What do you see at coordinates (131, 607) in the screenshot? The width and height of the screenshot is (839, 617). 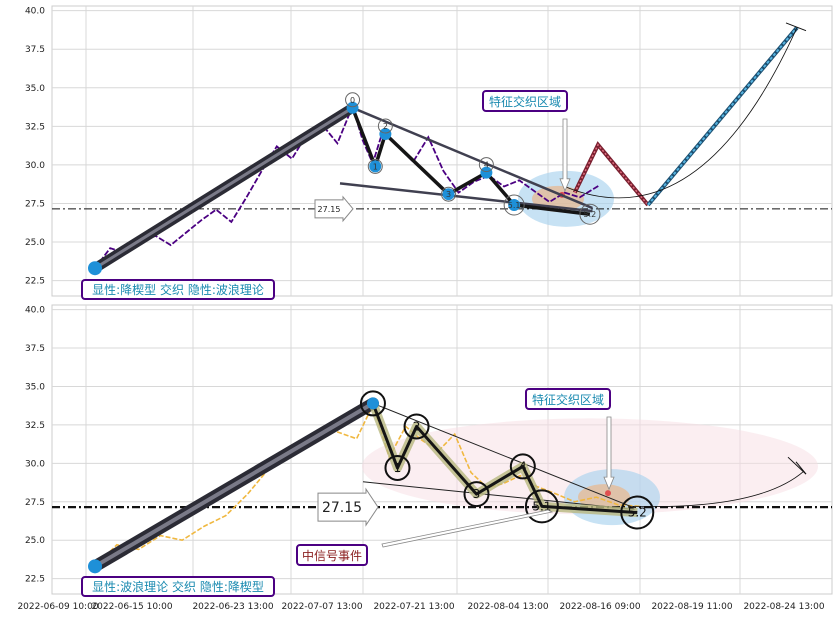 I see `x-tick-label: 2022-06-15 10:00` at bounding box center [131, 607].